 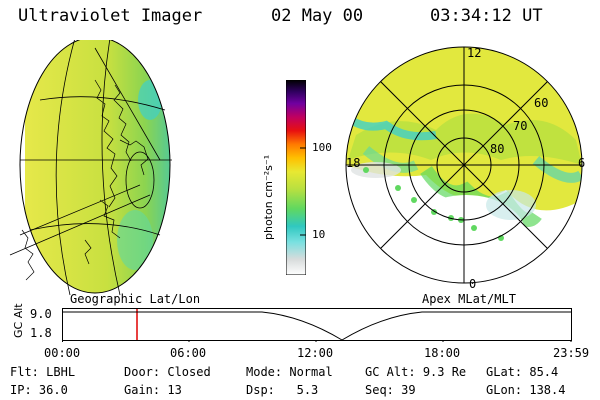 What do you see at coordinates (311, 372) in the screenshot?
I see `mode-value: Normal` at bounding box center [311, 372].